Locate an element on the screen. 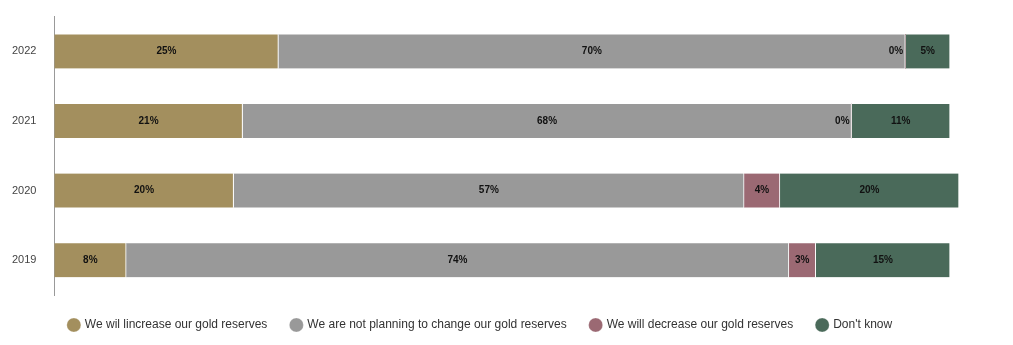  legend-label: We will decrease our gold reserves is located at coordinates (700, 324).